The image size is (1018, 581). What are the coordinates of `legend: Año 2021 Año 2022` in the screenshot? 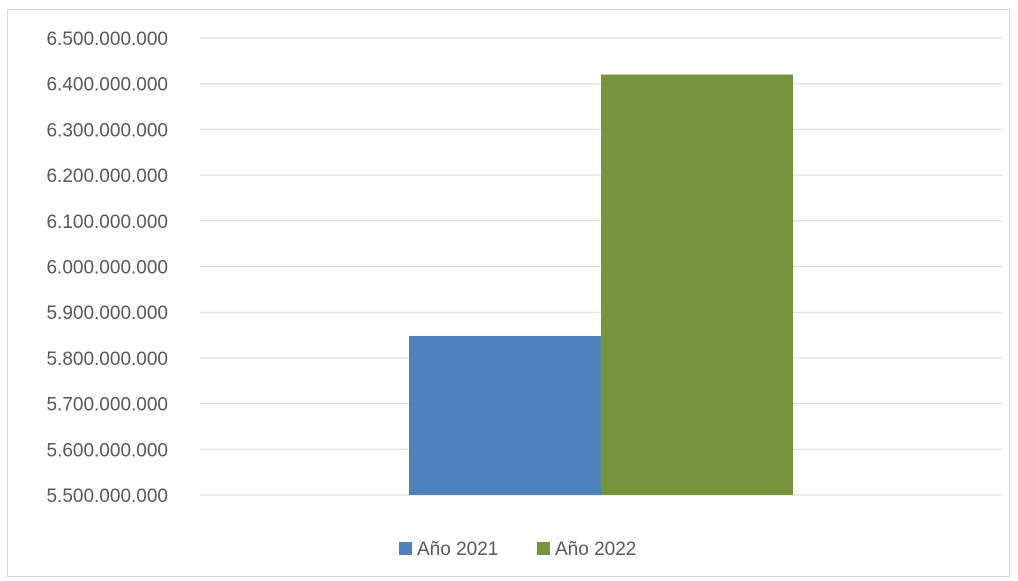 It's located at (517, 549).